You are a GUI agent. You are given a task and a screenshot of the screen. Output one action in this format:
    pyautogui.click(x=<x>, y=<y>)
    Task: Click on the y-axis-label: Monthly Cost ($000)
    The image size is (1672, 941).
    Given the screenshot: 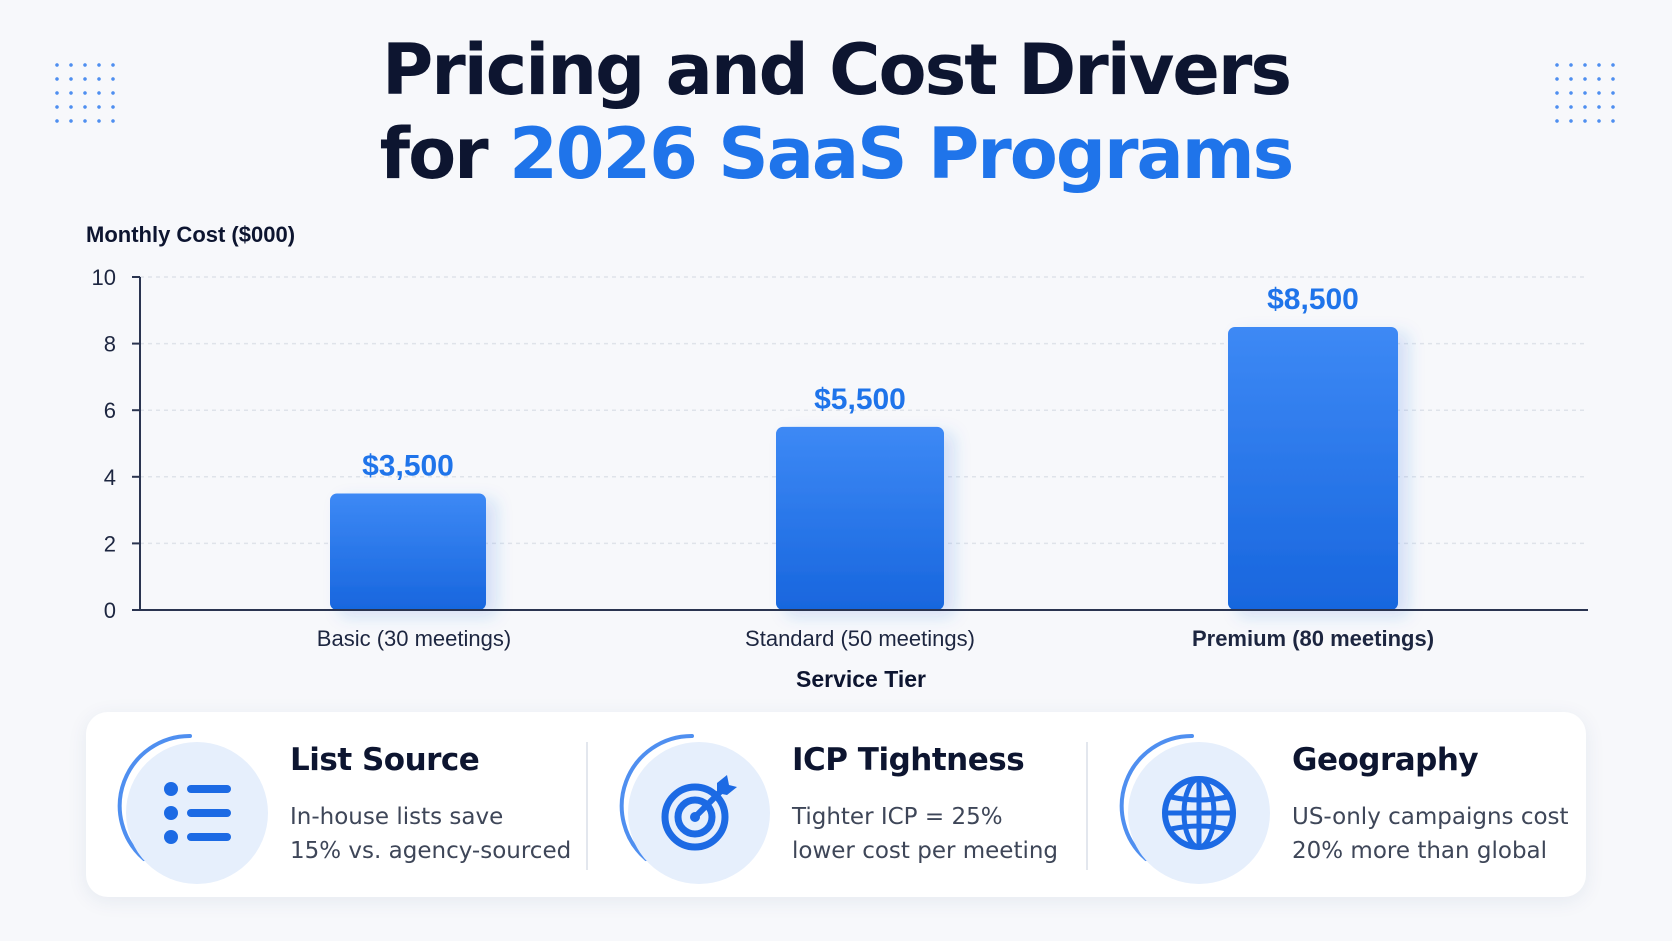 What is the action you would take?
    pyautogui.click(x=190, y=234)
    